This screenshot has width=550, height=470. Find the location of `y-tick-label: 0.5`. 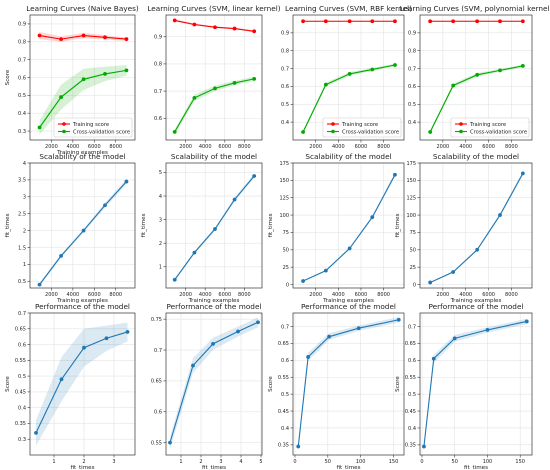

y-tick-label: 0.5 is located at coordinates (22, 377).